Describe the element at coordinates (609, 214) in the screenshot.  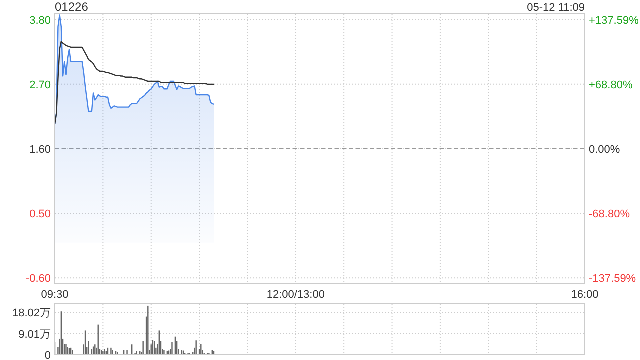
I see `y2-tick-label: -68.80%` at that location.